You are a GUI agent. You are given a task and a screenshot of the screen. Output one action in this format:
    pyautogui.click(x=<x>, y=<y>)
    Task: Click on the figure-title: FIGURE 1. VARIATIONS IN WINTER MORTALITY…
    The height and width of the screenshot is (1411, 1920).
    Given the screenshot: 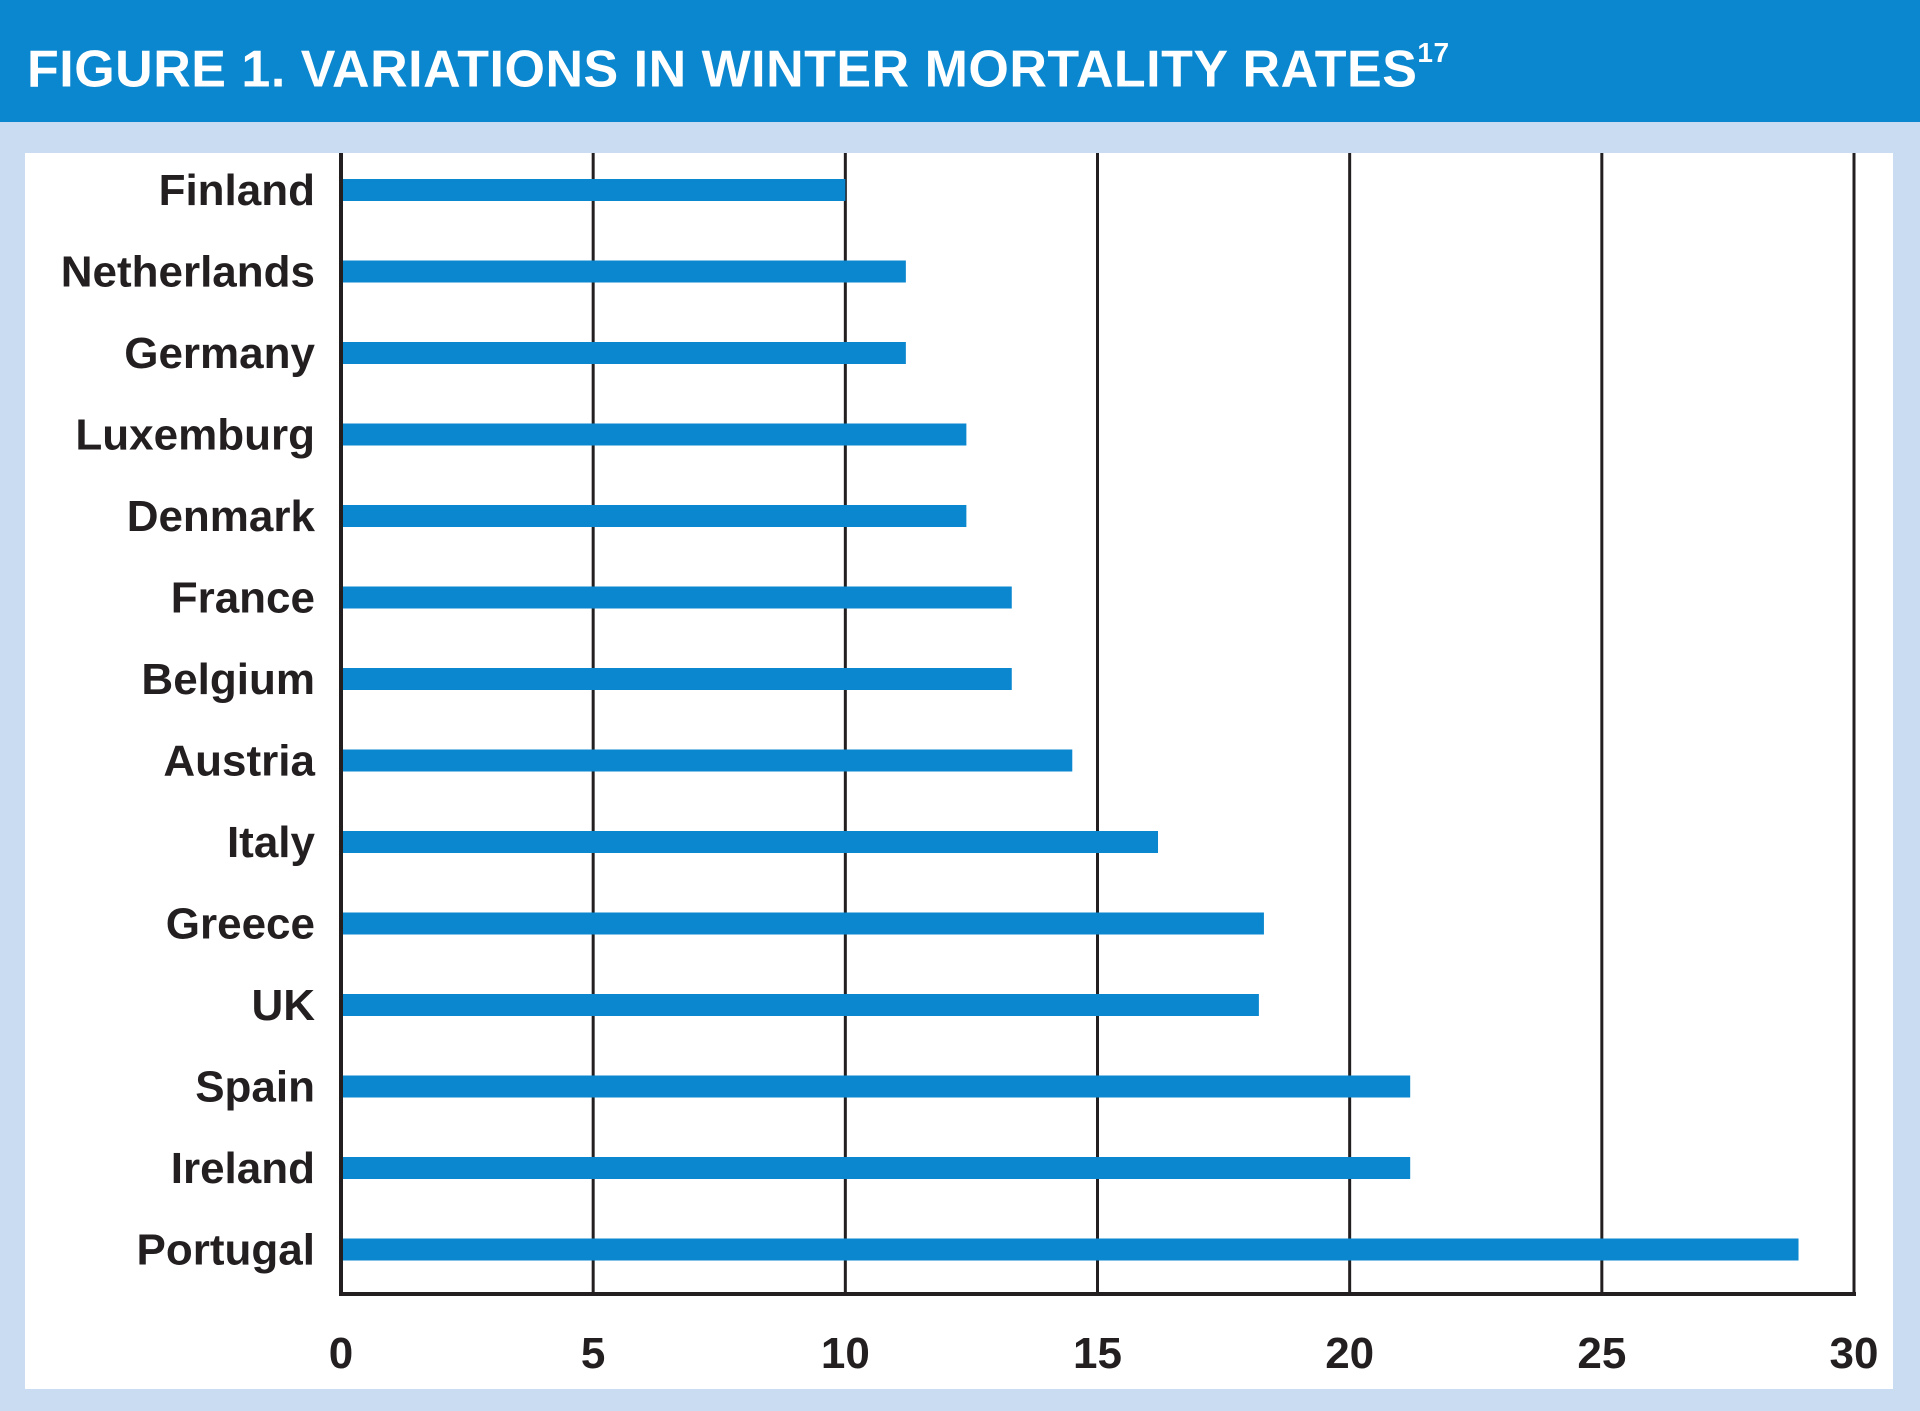 What is the action you would take?
    pyautogui.click(x=738, y=64)
    